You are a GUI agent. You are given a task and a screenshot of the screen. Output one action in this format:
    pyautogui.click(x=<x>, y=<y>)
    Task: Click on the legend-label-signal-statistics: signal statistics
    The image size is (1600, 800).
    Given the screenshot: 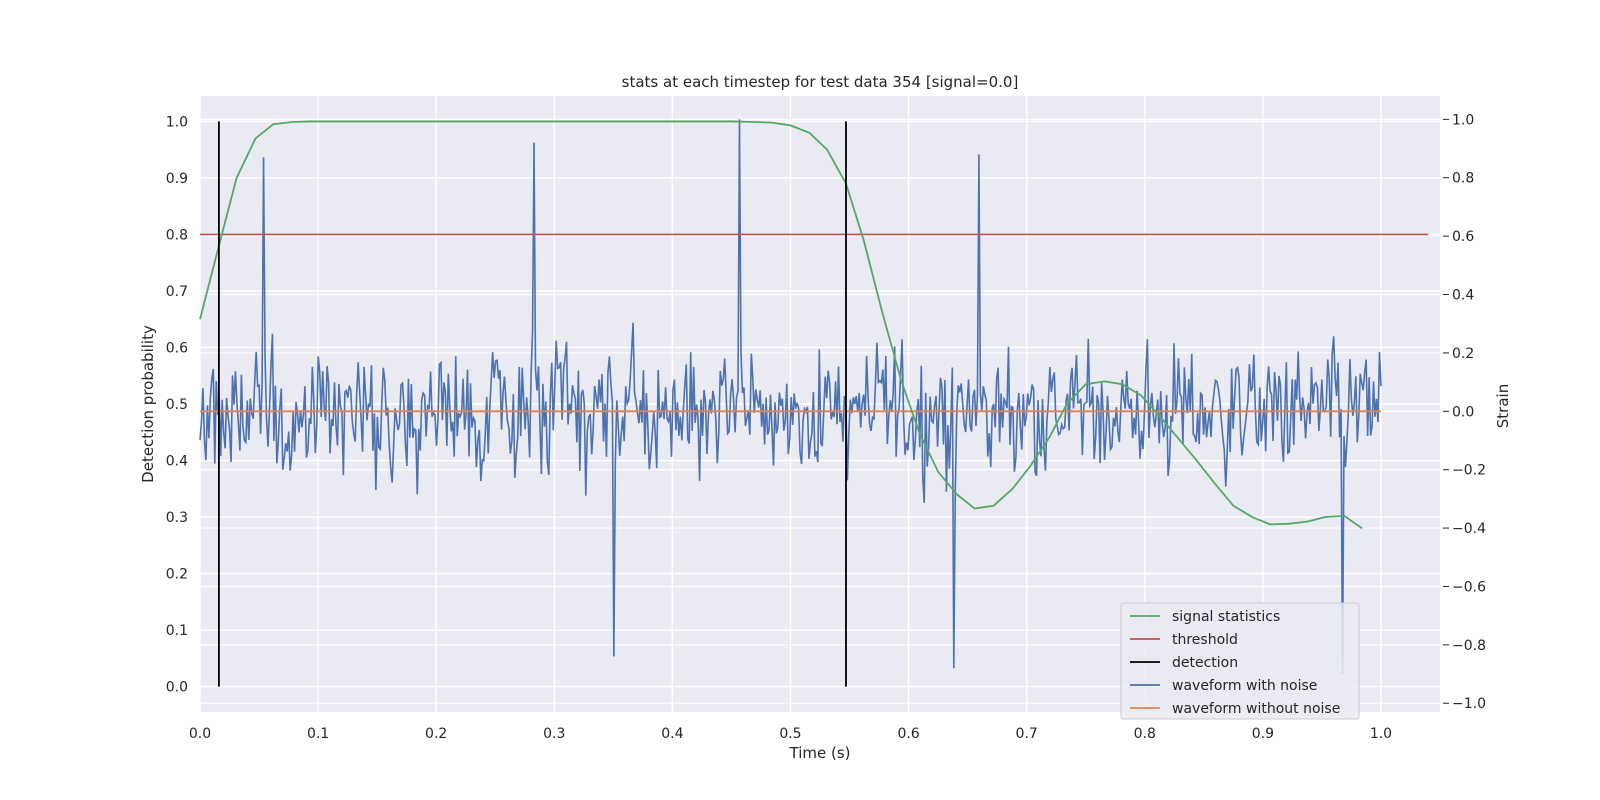 What is the action you would take?
    pyautogui.click(x=1226, y=617)
    